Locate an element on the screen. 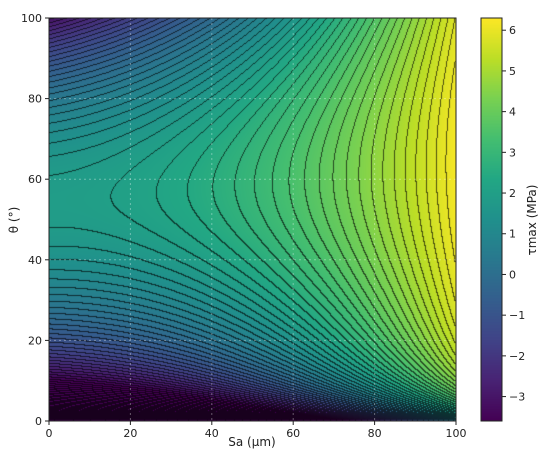 This screenshot has width=550, height=463. x-tick-label: 60 is located at coordinates (293, 433).